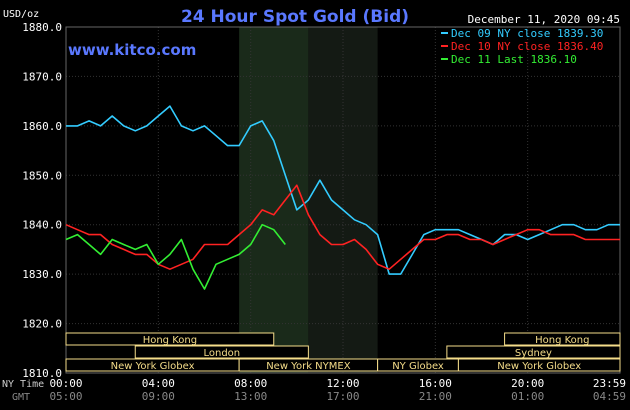  I want to click on session-label: London, so click(221, 353).